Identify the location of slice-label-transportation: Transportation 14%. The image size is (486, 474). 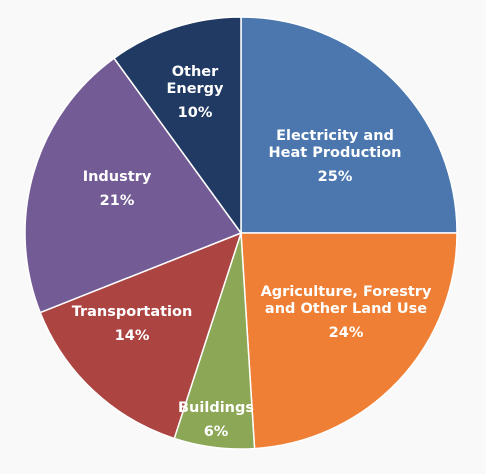
(132, 324).